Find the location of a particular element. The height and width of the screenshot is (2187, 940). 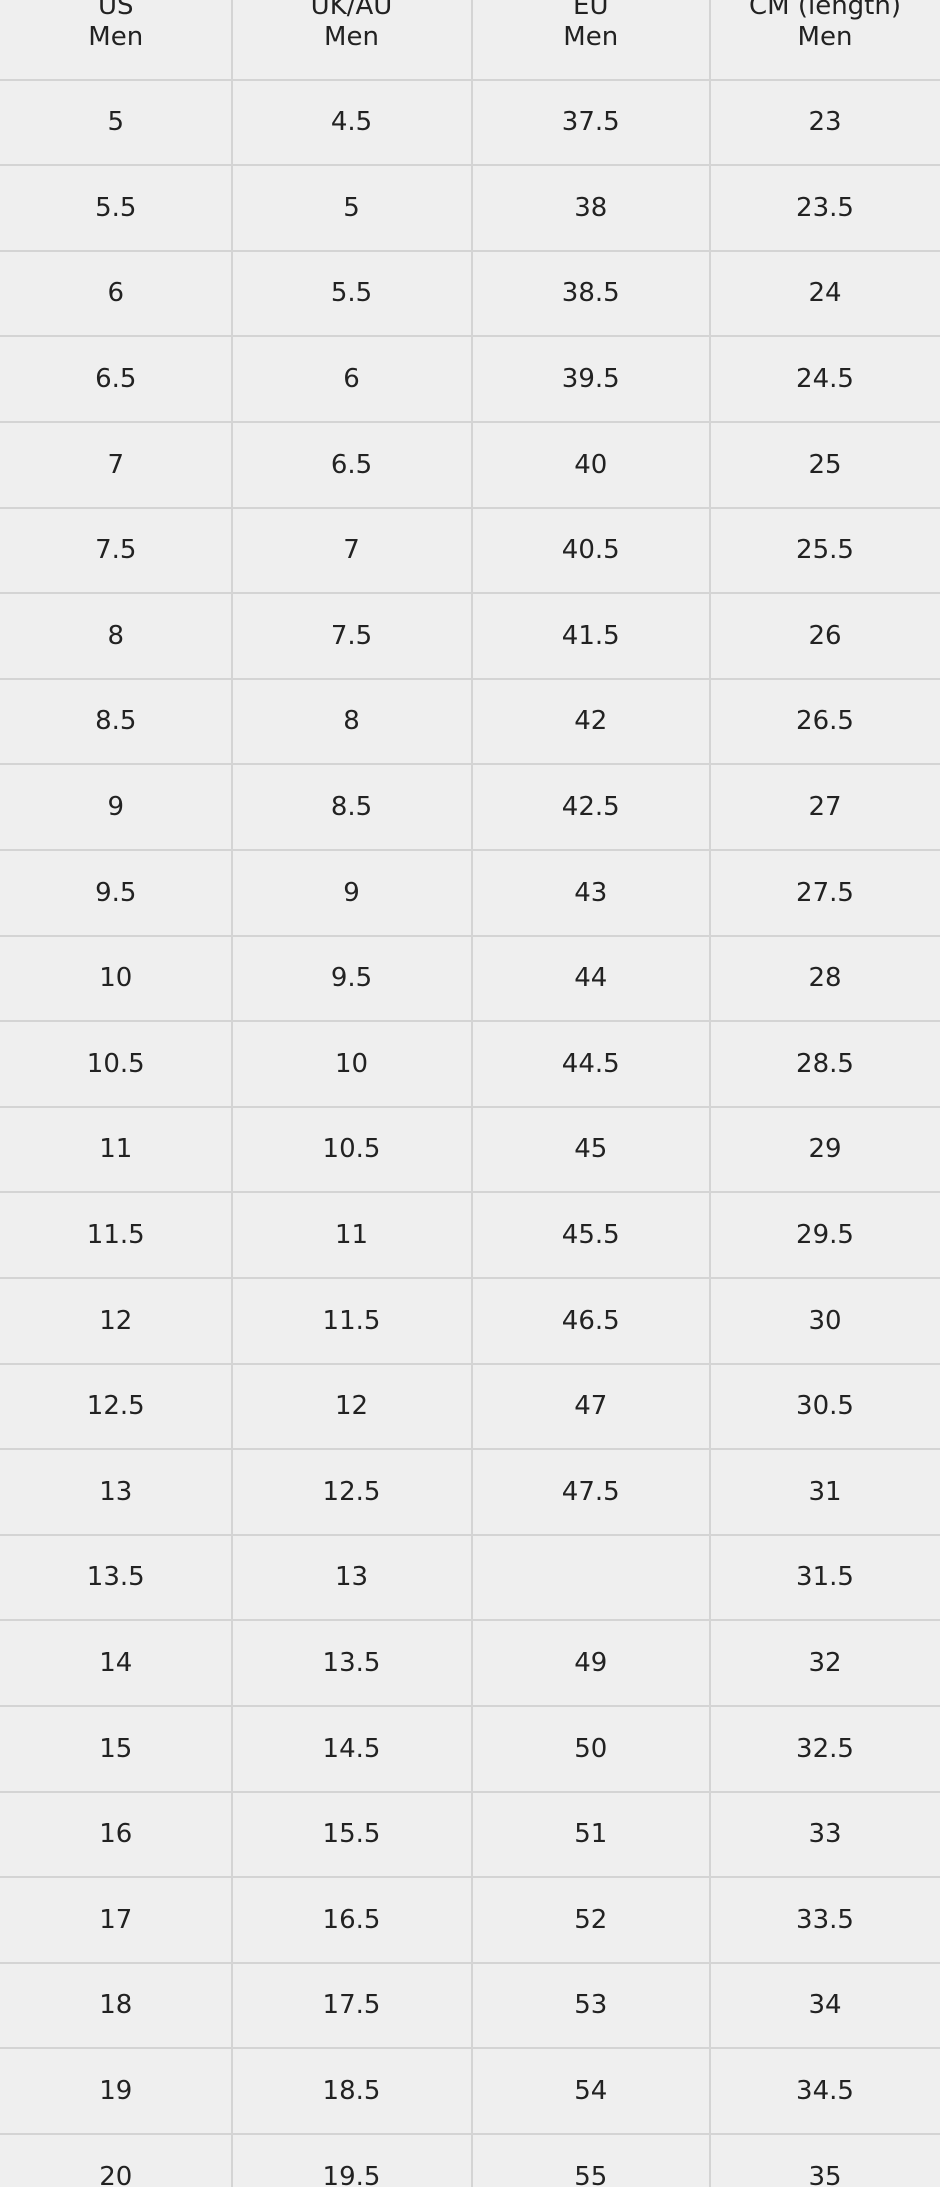

table-cell: 27.5 is located at coordinates (825, 892).